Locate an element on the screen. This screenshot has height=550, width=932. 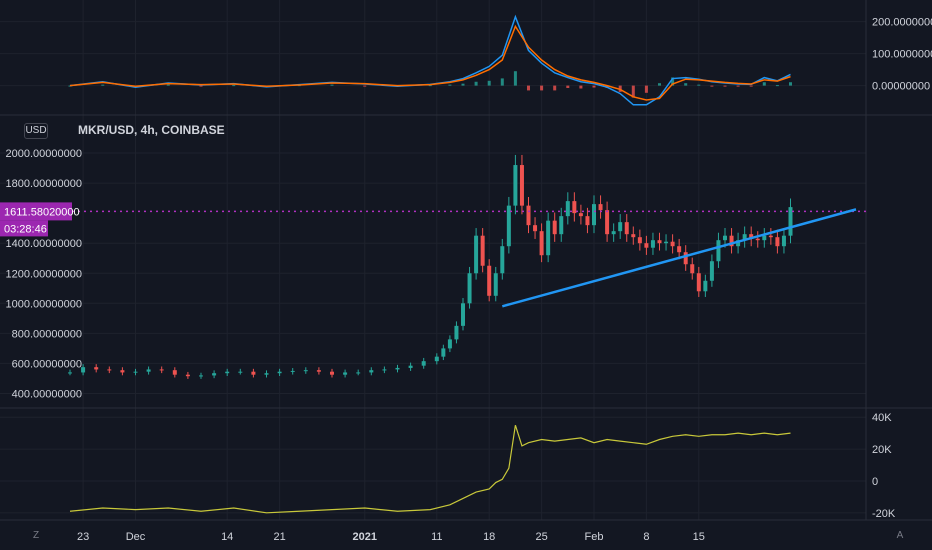
macd-y-tick-label: 0.00000000 is located at coordinates (901, 87).